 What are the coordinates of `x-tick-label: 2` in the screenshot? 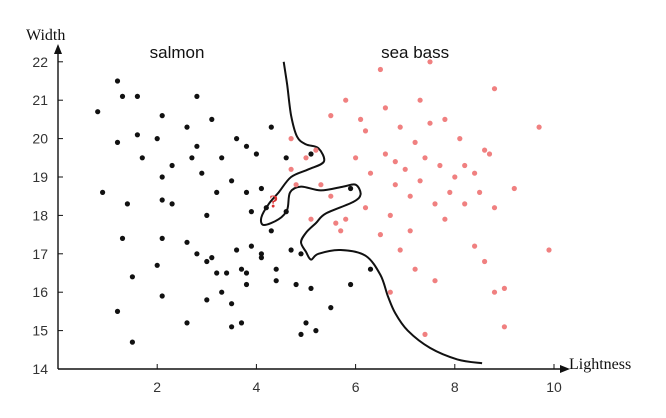 It's located at (157, 387).